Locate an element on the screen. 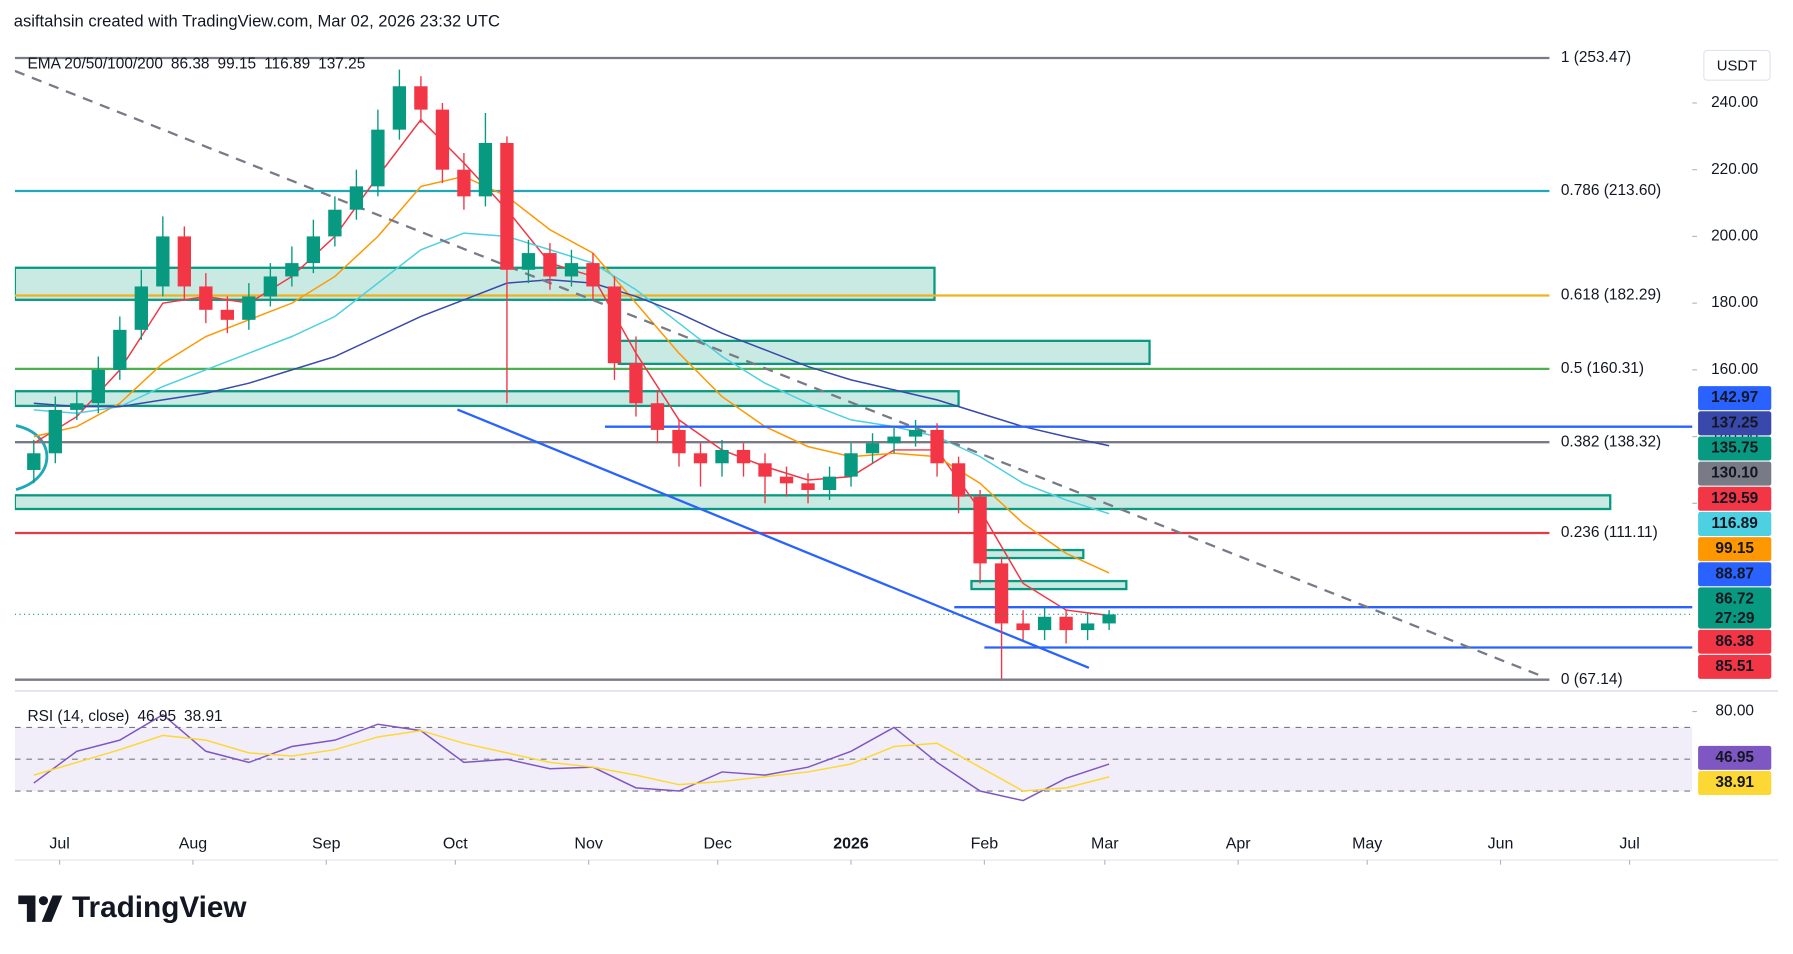 The height and width of the screenshot is (954, 1793). y-tick-label: 180.00 is located at coordinates (1734, 302).